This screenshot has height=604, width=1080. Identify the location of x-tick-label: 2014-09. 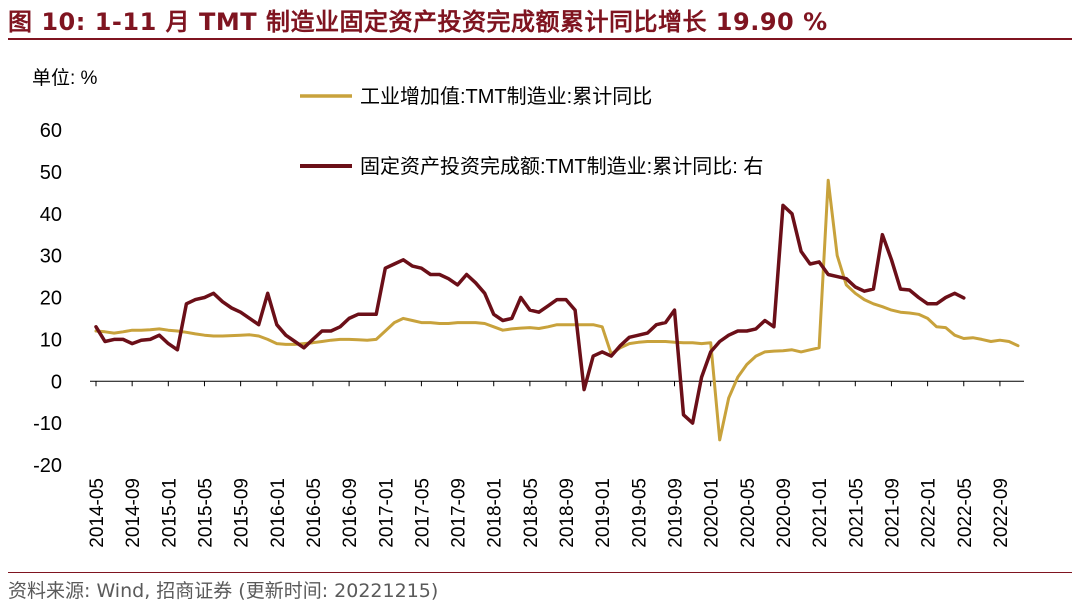
(133, 513).